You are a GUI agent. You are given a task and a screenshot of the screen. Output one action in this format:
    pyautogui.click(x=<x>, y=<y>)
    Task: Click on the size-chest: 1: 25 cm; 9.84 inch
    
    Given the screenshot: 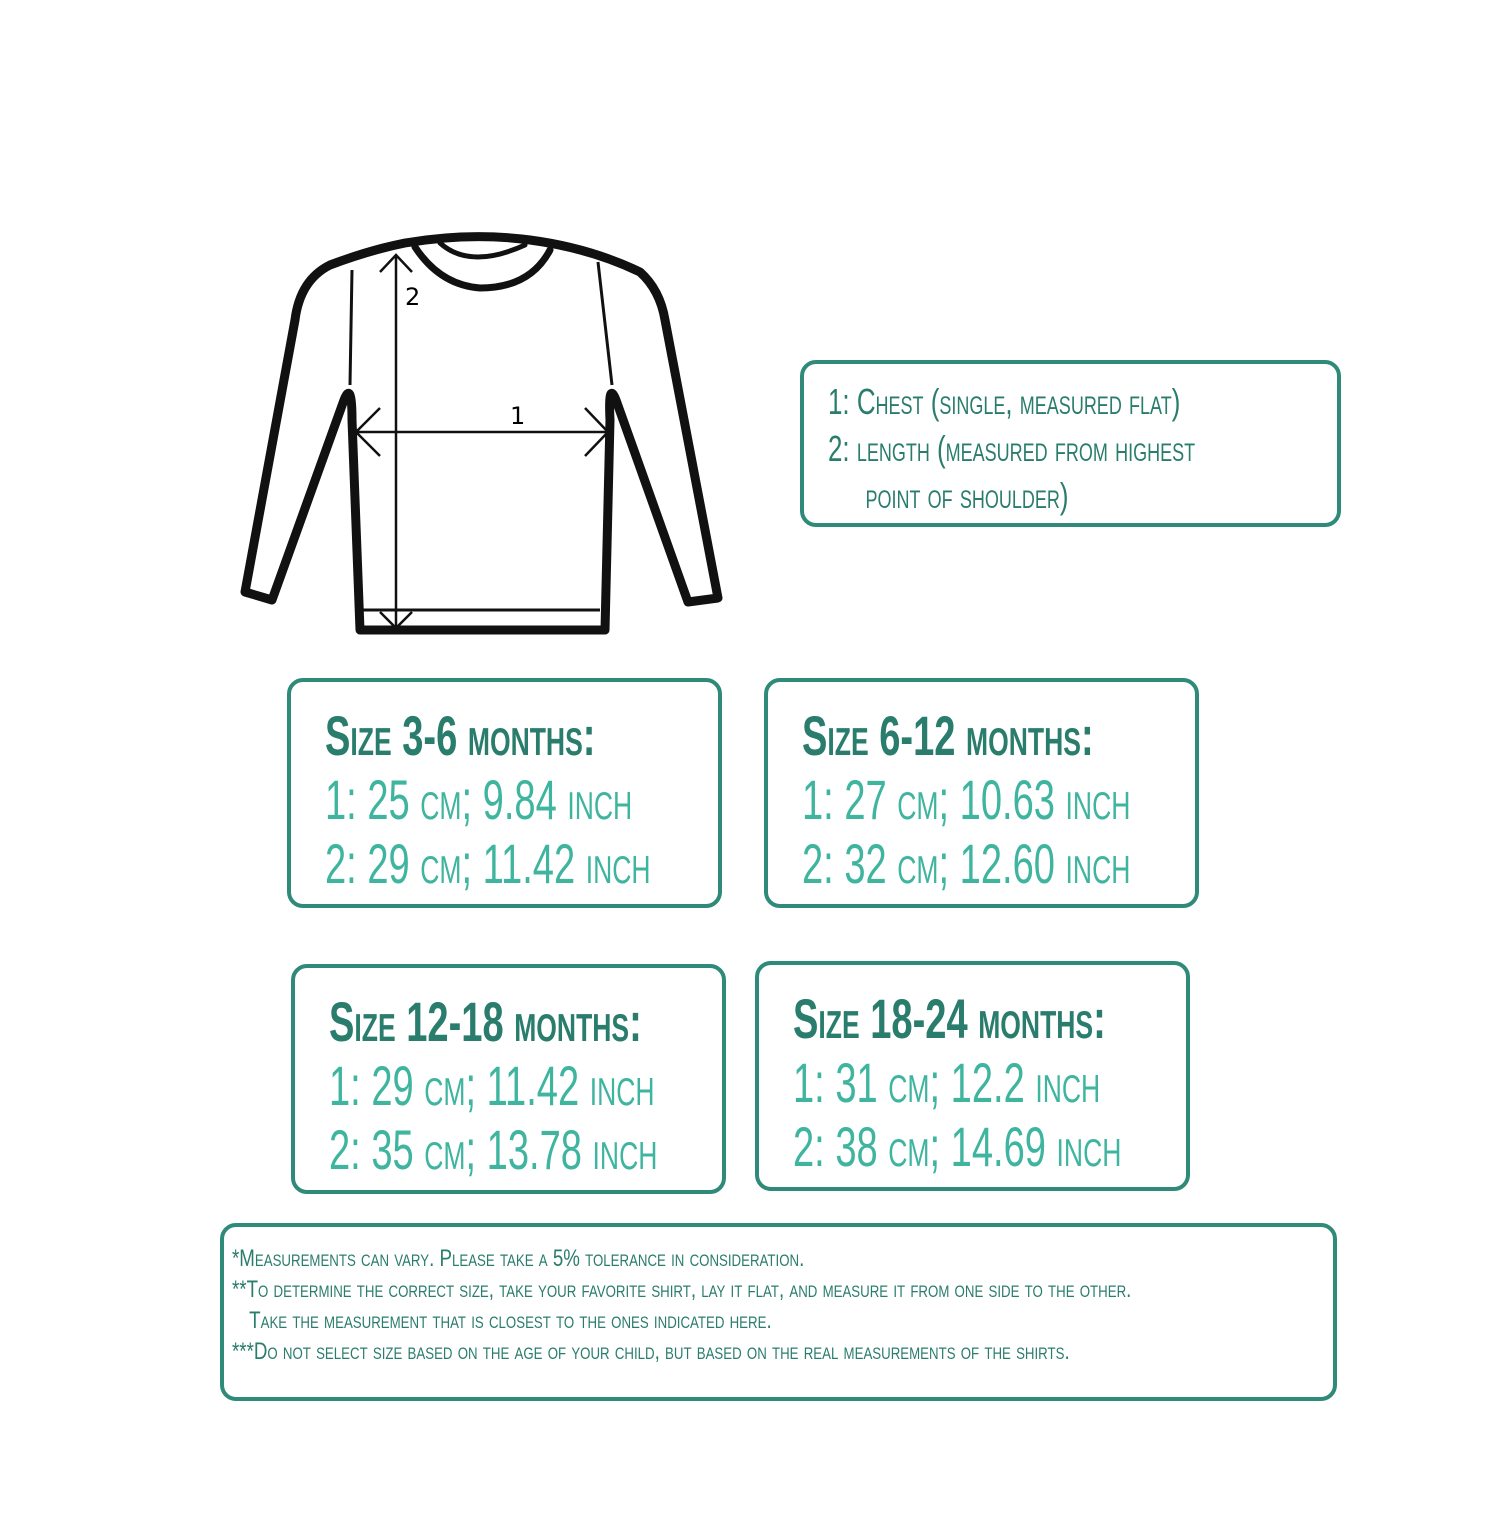 What is the action you would take?
    pyautogui.click(x=479, y=799)
    